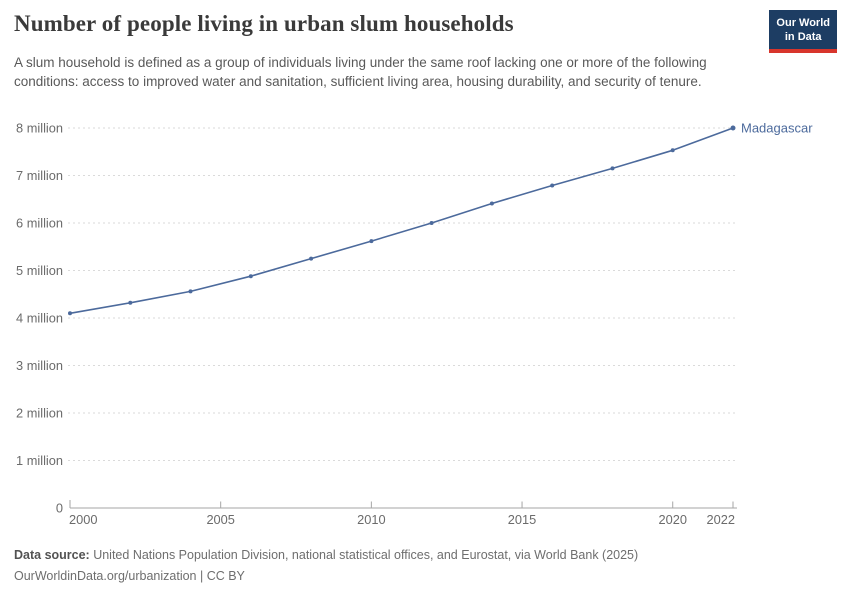 Image resolution: width=850 pixels, height=600 pixels. What do you see at coordinates (39, 128) in the screenshot?
I see `y-tick-label: 8 million` at bounding box center [39, 128].